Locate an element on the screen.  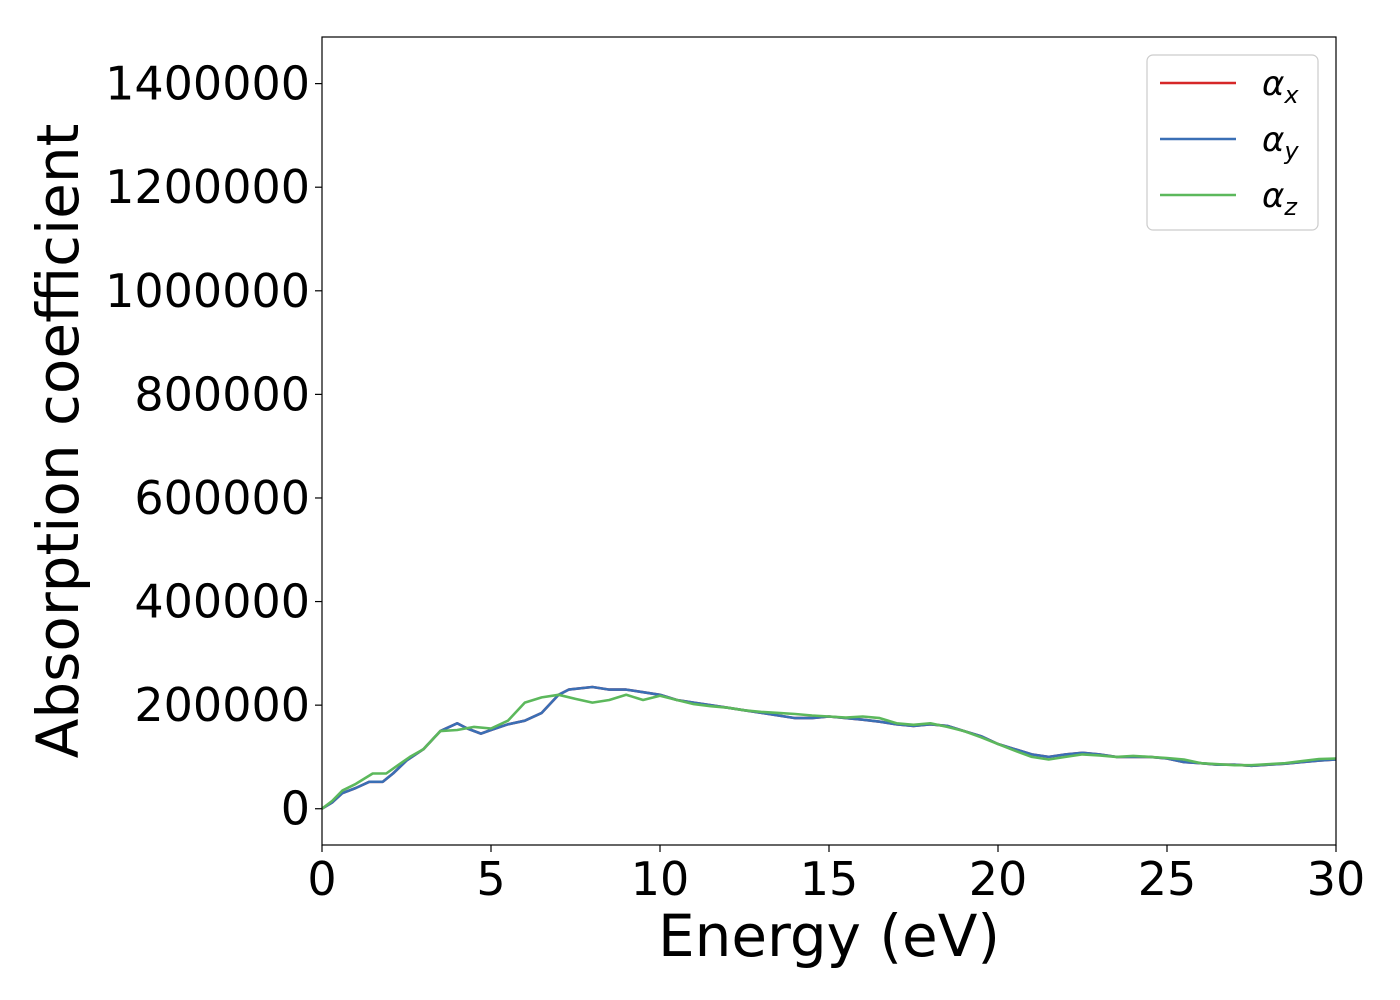
x-axis-ticks: 0 5 10 15 20 25 30 is located at coordinates (836, 875).